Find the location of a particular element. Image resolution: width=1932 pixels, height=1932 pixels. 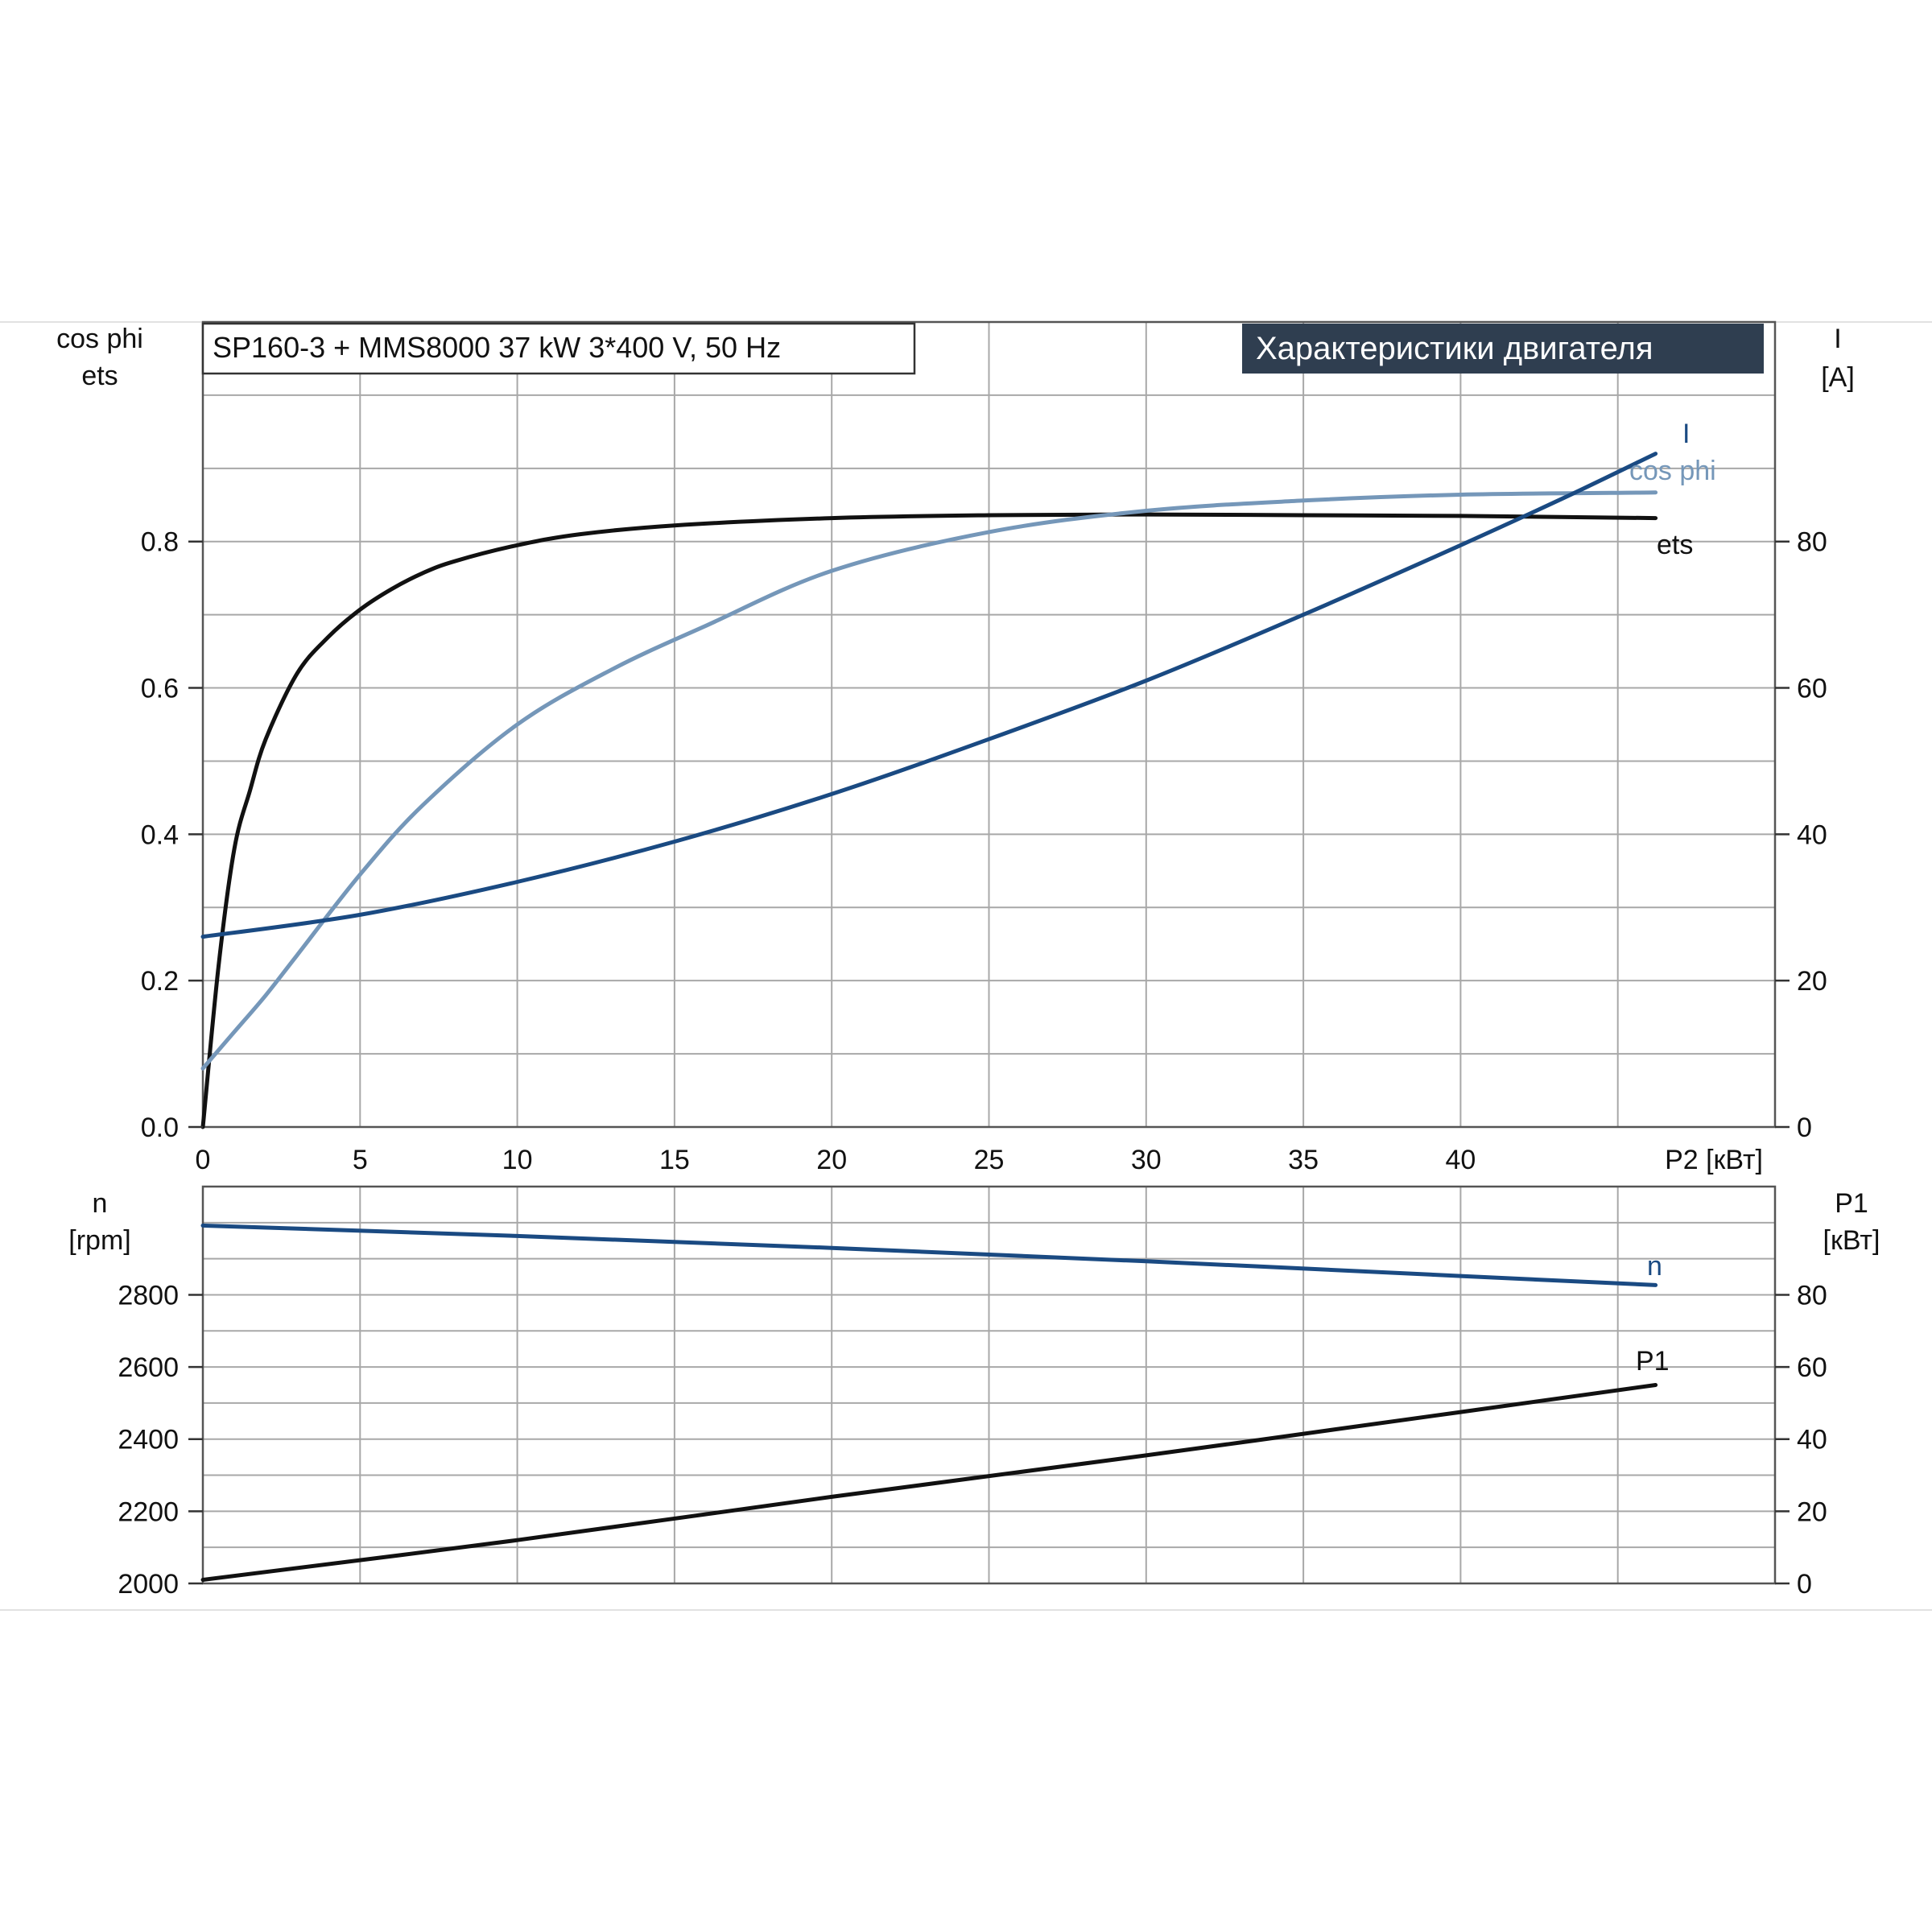

bottom-left-axis-label-n: n is located at coordinates (100, 1203).